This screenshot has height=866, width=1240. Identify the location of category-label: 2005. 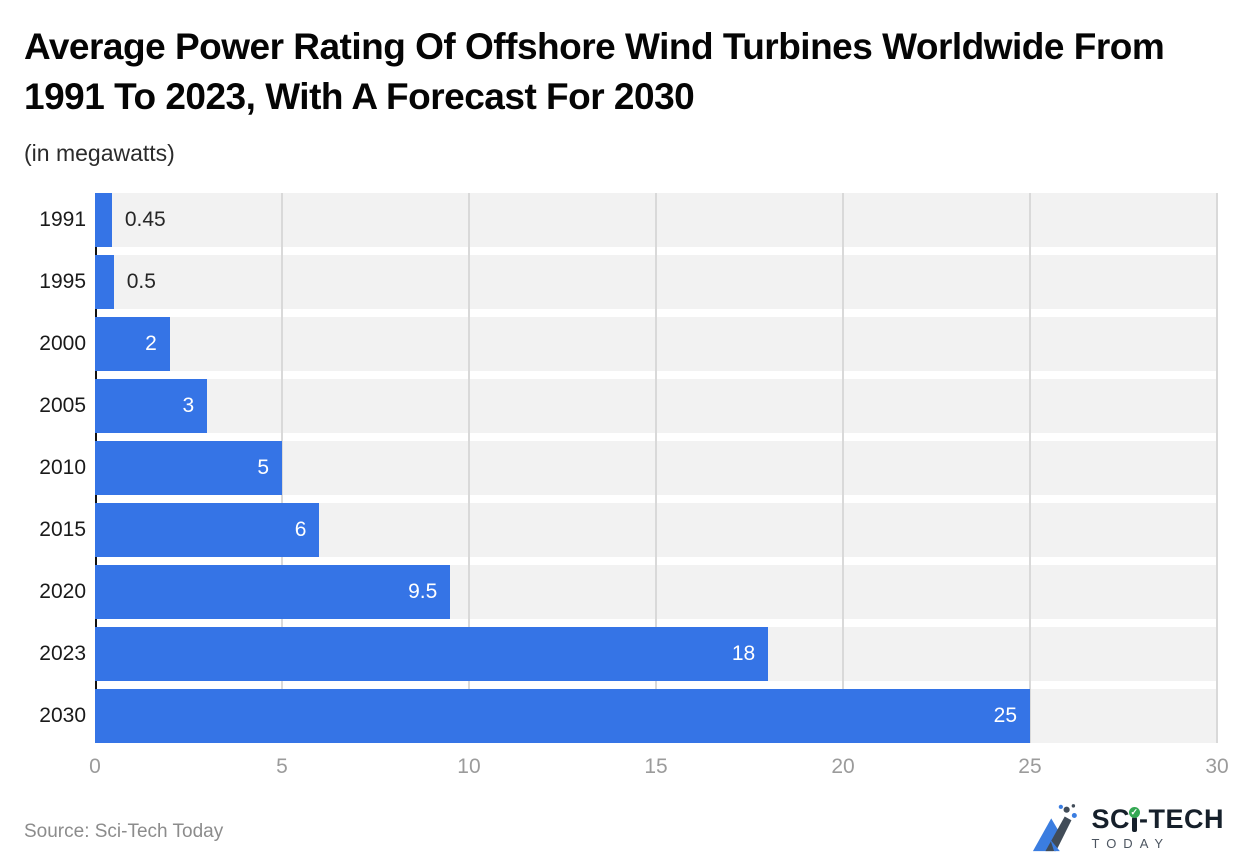
(62, 405).